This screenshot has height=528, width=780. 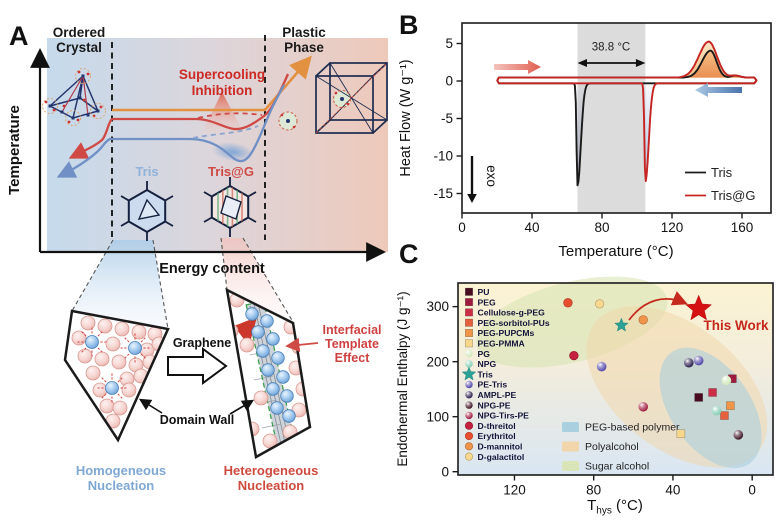 What do you see at coordinates (531, 227) in the screenshot?
I see `b-x-tick-label: 40` at bounding box center [531, 227].